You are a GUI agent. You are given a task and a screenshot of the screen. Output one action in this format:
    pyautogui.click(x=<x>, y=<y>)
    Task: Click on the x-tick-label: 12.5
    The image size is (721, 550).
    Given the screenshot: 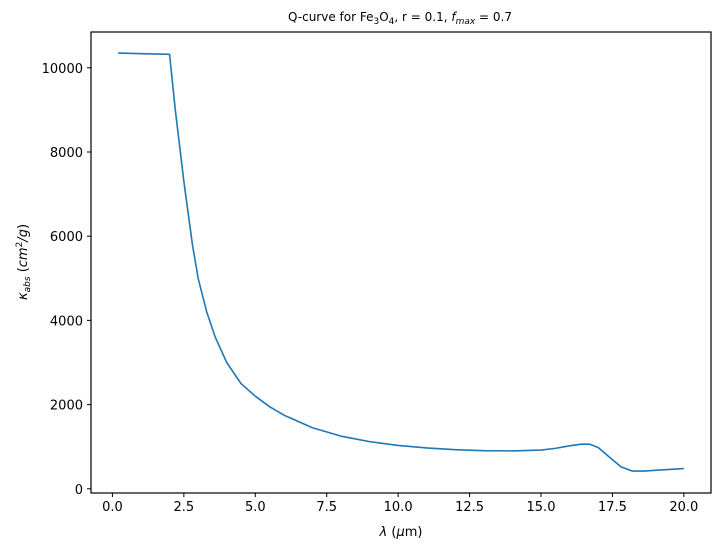 What is the action you would take?
    pyautogui.click(x=469, y=507)
    